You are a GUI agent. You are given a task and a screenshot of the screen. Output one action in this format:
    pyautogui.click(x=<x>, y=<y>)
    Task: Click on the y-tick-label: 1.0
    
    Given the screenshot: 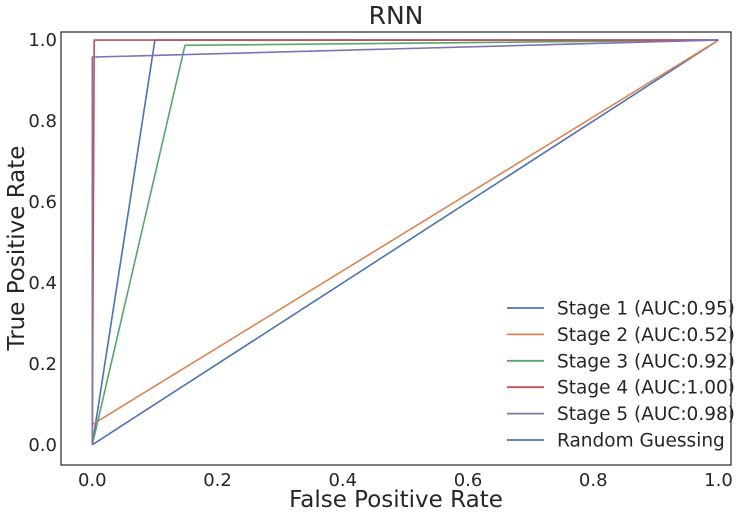 What is the action you would take?
    pyautogui.click(x=42, y=40)
    